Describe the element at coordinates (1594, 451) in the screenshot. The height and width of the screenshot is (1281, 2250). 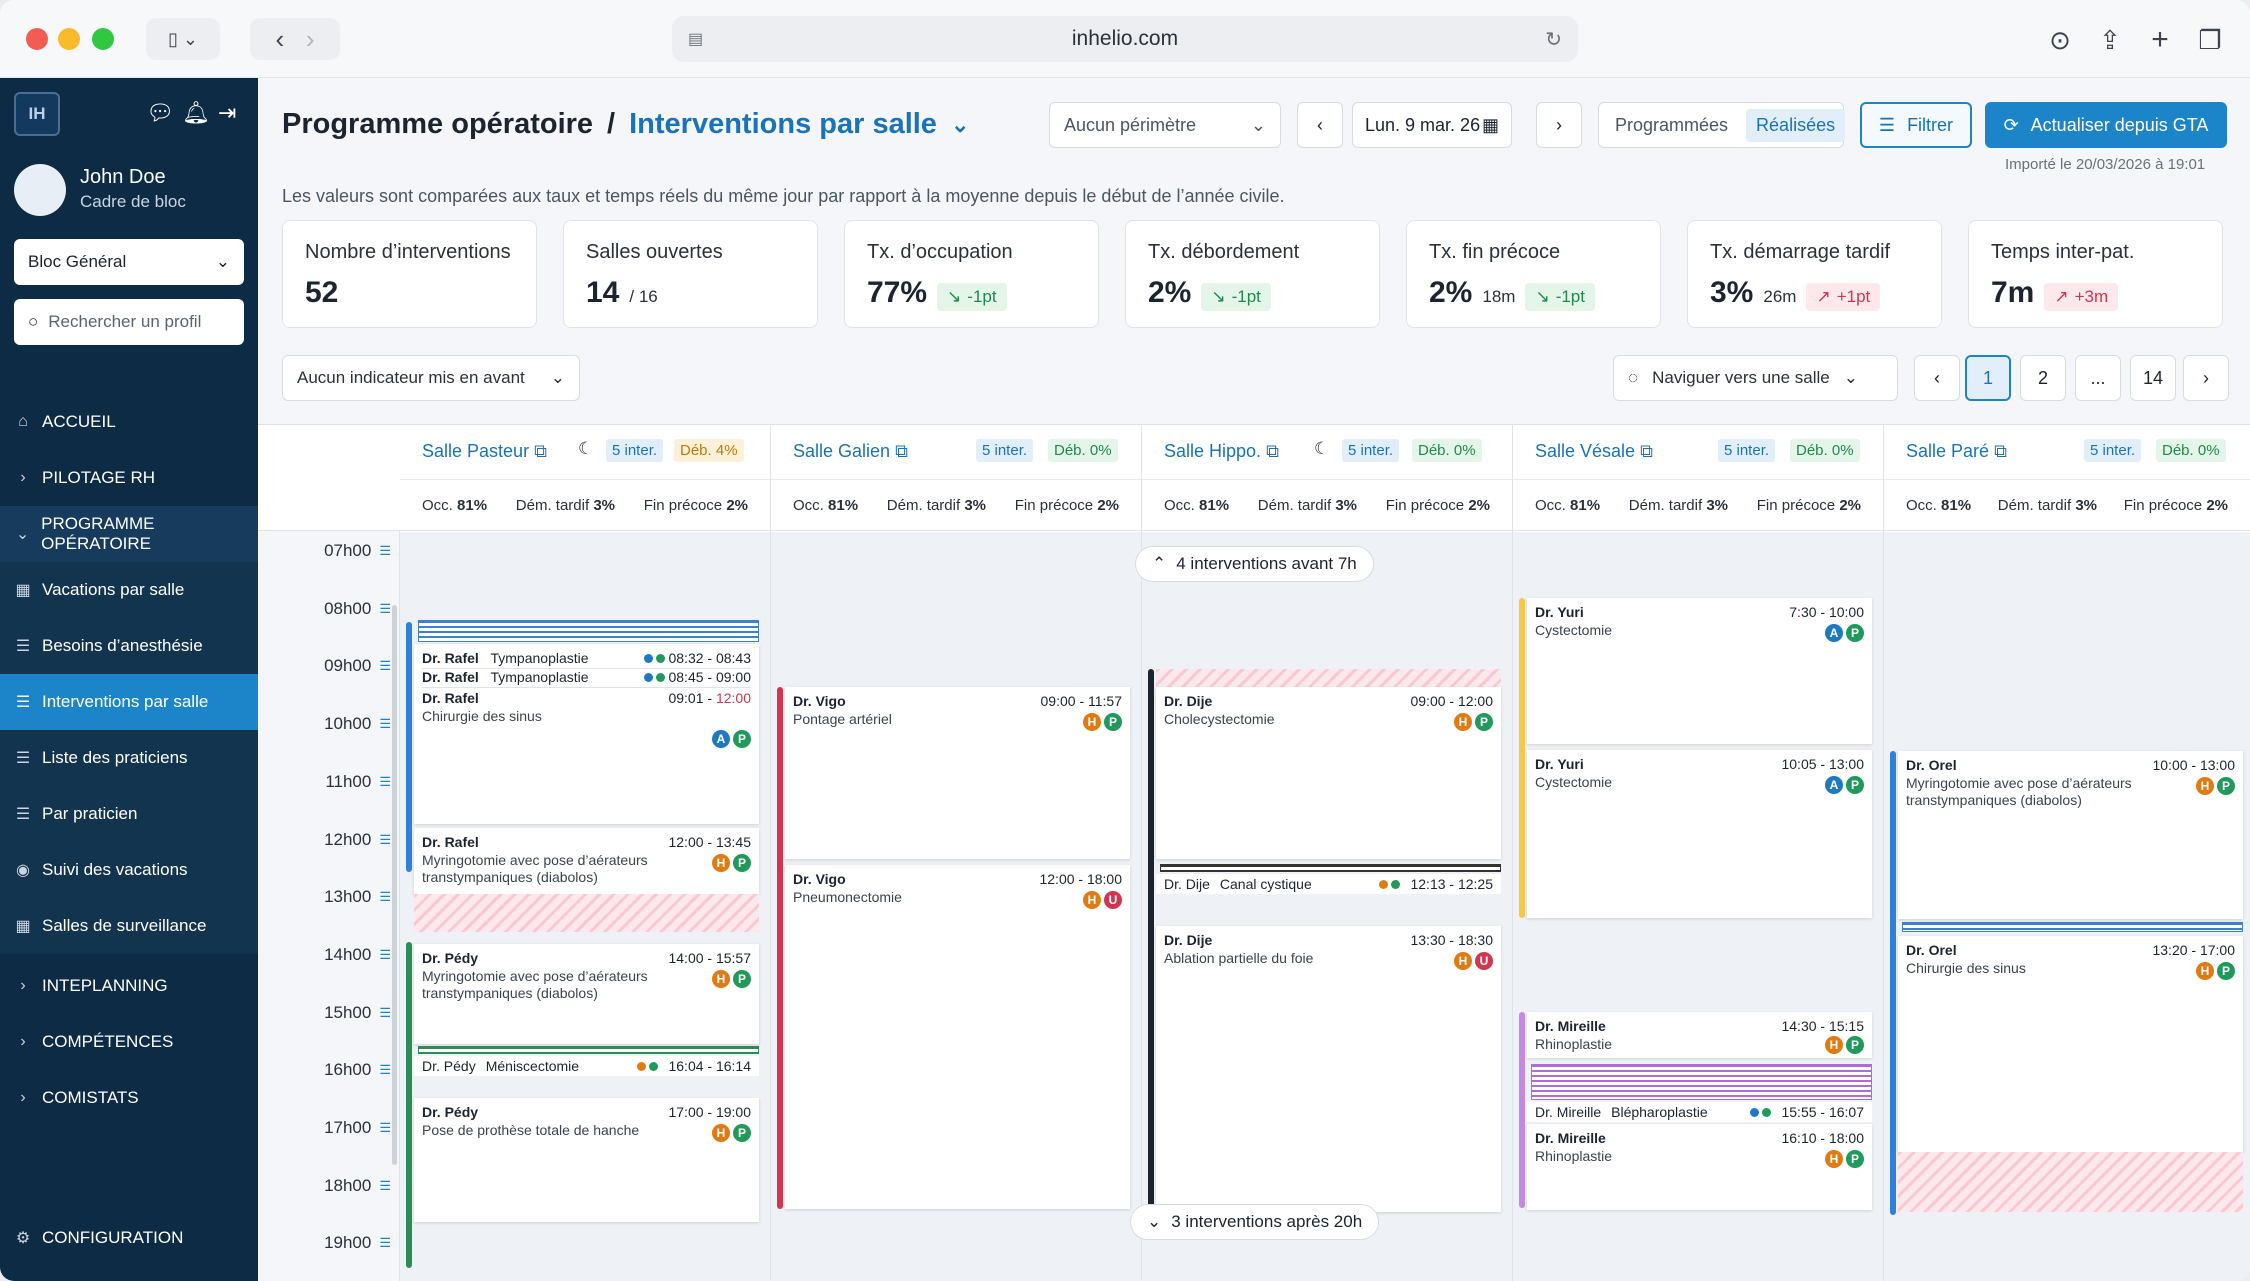
I see `room-name: Salle Vésale ⧉` at that location.